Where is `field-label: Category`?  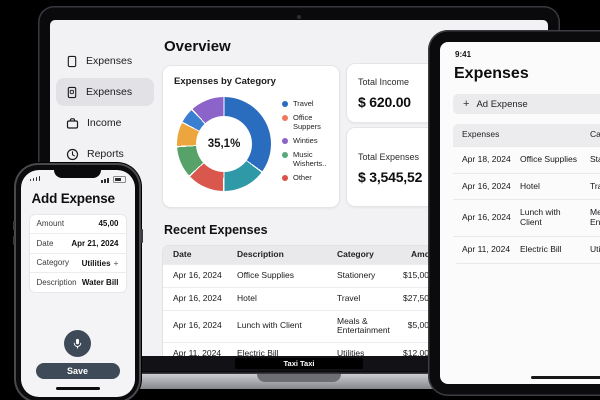 field-label: Category is located at coordinates (52, 263).